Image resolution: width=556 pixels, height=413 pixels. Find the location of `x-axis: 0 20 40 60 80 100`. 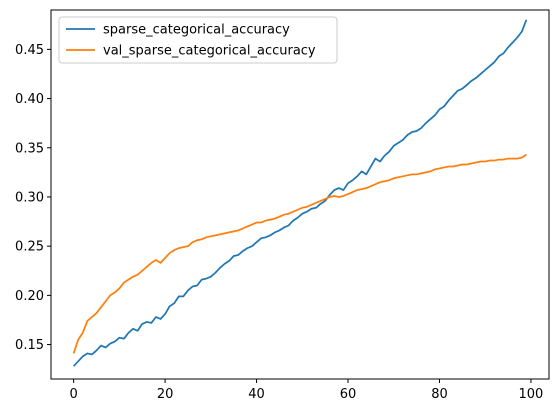

x-axis: 0 20 40 60 80 100 is located at coordinates (306, 390).